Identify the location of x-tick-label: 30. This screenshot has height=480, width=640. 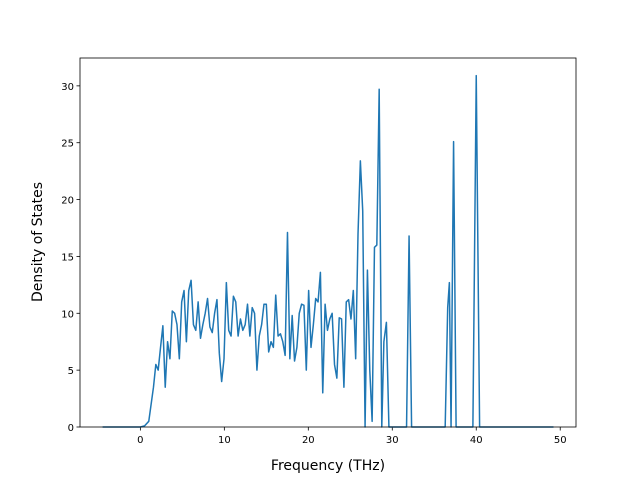
(392, 440).